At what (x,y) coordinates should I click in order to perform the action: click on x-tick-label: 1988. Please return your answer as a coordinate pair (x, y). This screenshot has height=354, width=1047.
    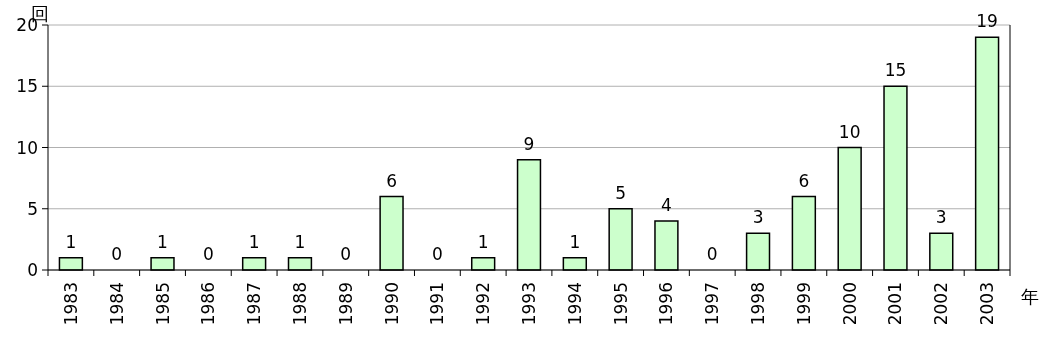
    Looking at the image, I should click on (299, 304).